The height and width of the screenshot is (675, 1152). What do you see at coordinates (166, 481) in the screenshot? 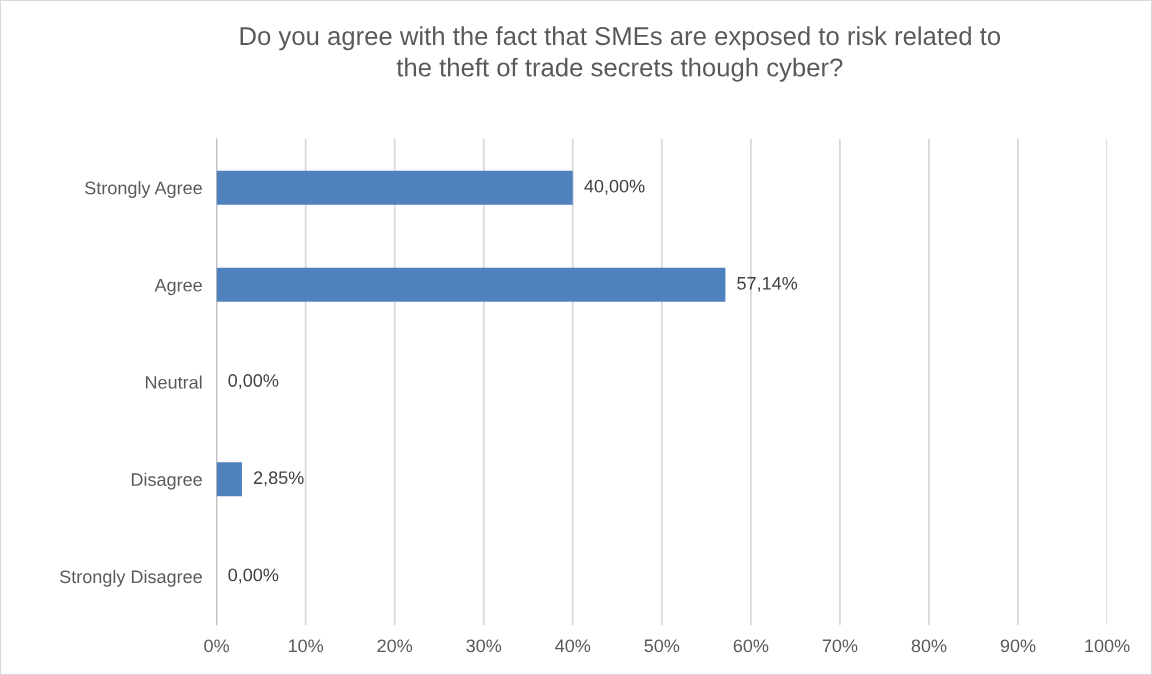
I see `y-tick-label: Disagree` at bounding box center [166, 481].